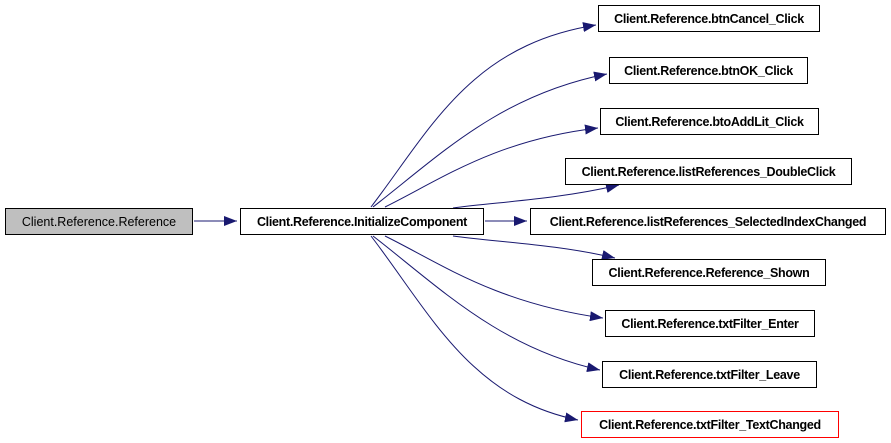  I want to click on edge-initialize-component-to-btn-ok-click, so click(490, 139).